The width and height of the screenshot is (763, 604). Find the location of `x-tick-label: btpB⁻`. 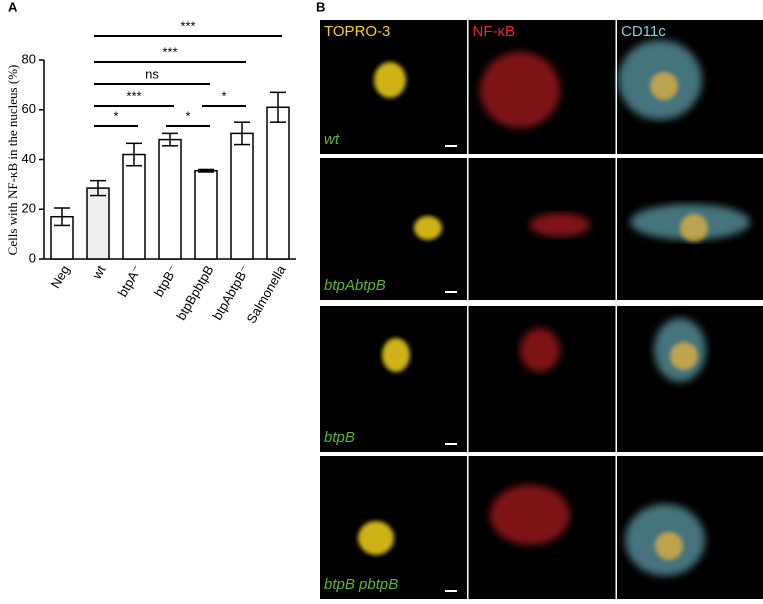

x-tick-label: btpB⁻ is located at coordinates (166, 281).